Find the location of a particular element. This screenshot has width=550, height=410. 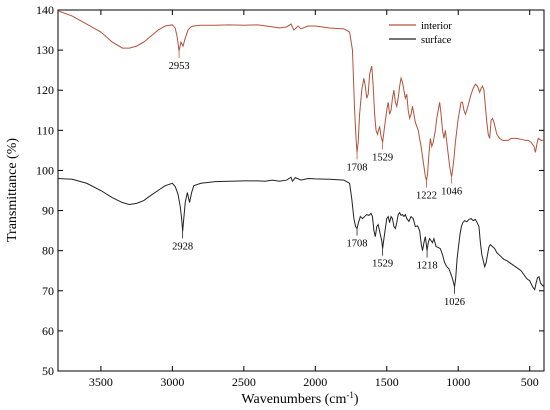

peak-annotation: 1218 is located at coordinates (427, 266).